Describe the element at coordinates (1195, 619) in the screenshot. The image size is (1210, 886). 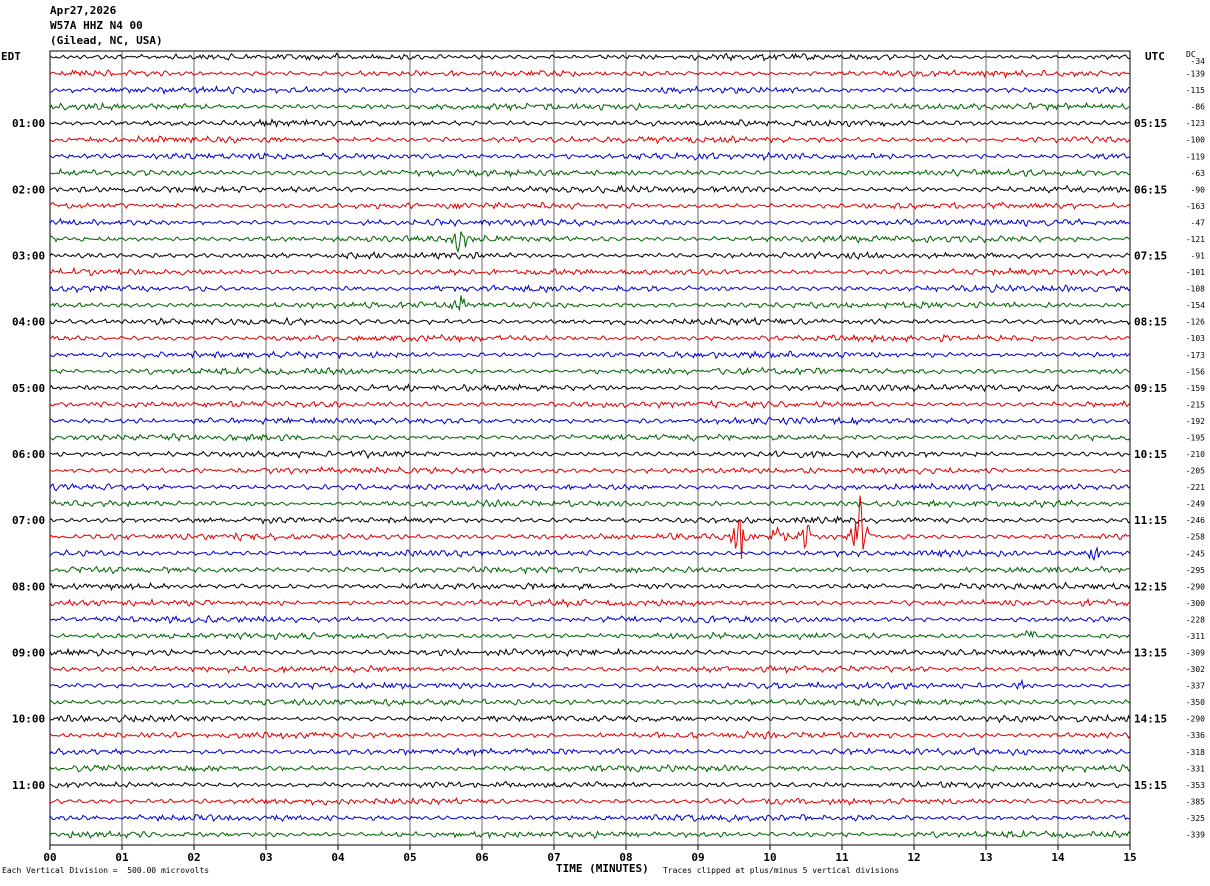
I see `dc-offset-label: -228` at that location.